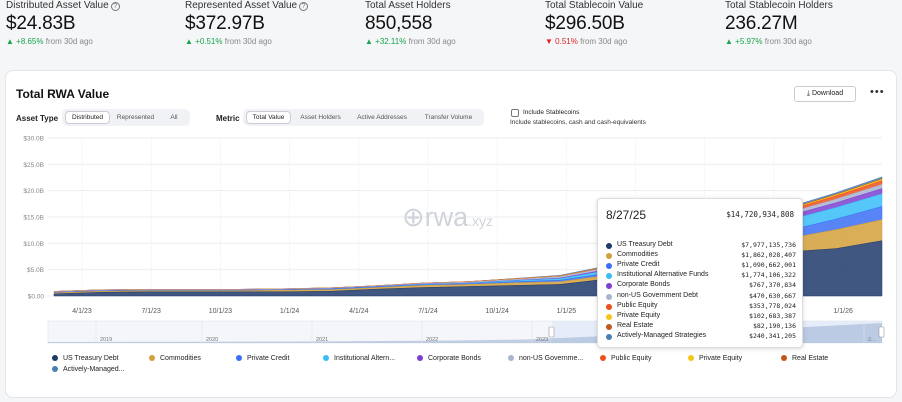 The width and height of the screenshot is (902, 402). What do you see at coordinates (643, 285) in the screenshot?
I see `tooltip-series-name: Corporate Bonds` at bounding box center [643, 285].